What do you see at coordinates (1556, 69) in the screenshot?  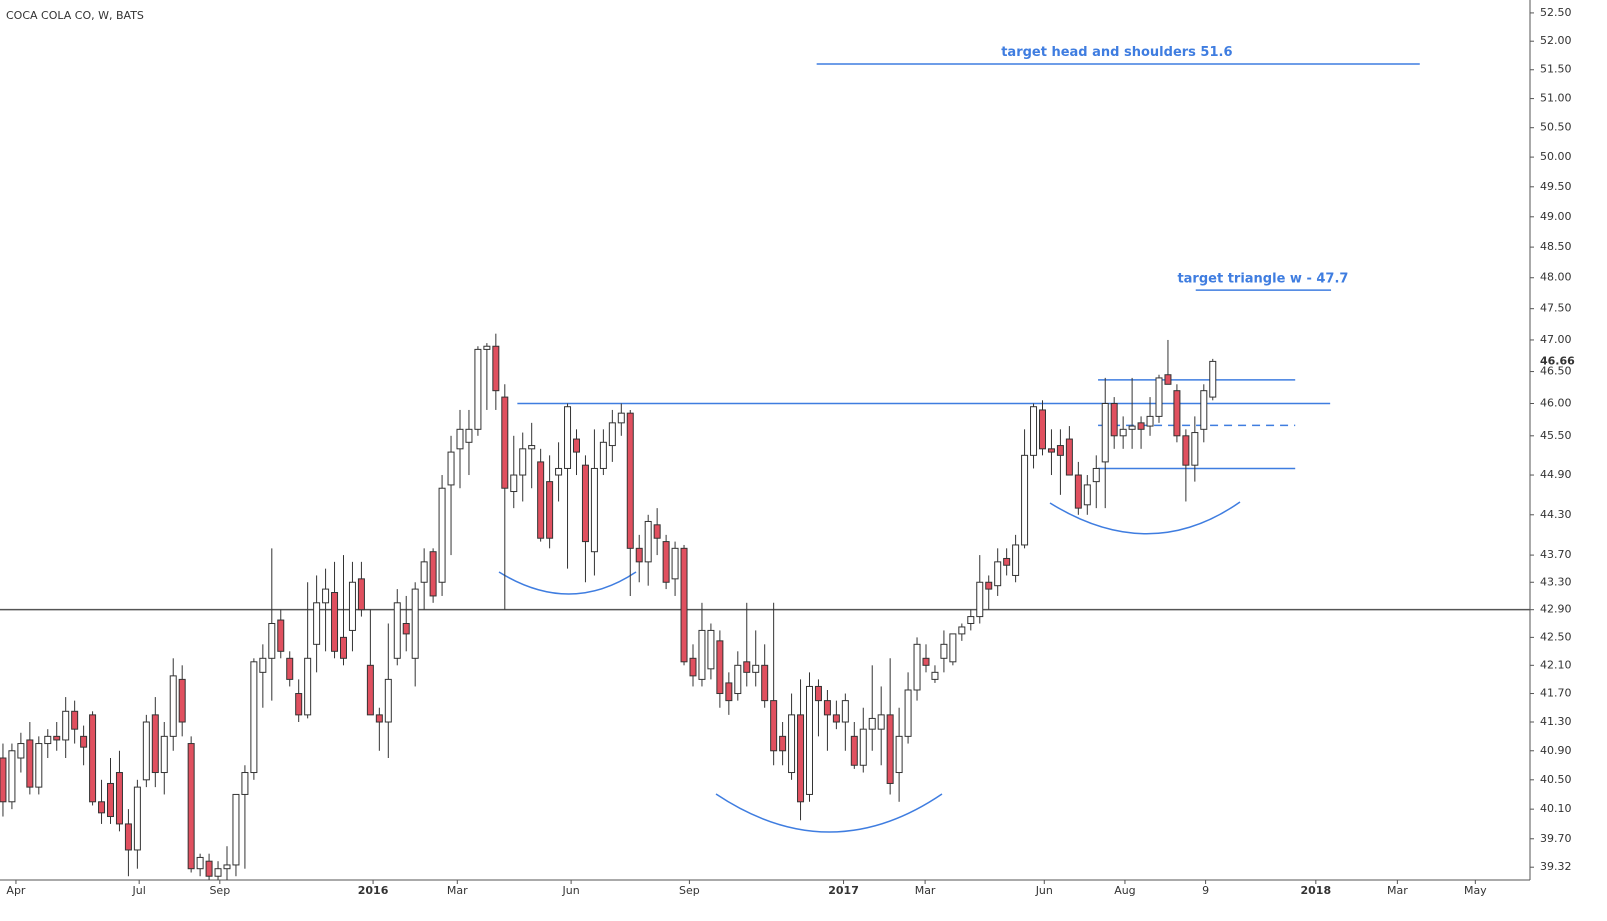 I see `y-tick-label: 51.50` at bounding box center [1556, 69].